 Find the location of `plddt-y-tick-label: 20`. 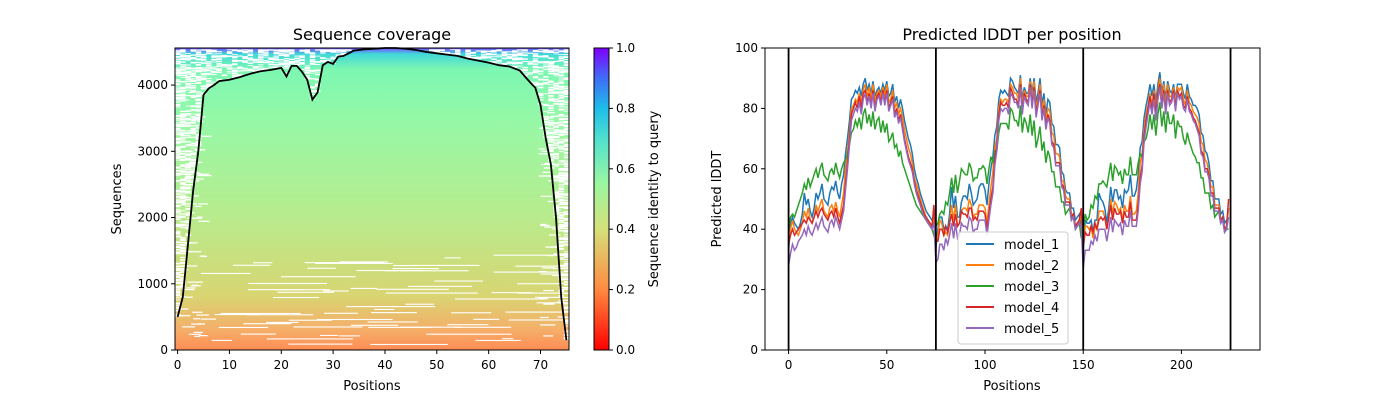

plddt-y-tick-label: 20 is located at coordinates (750, 290).